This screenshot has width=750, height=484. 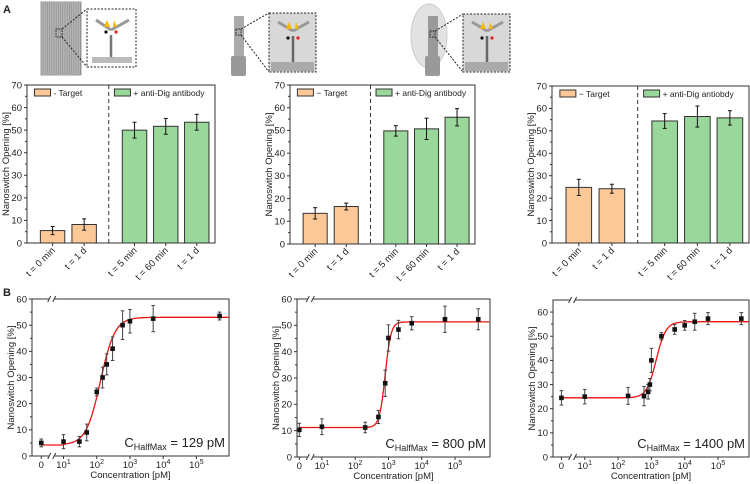 What do you see at coordinates (683, 263) in the screenshot?
I see `x-tick-label: t = 60 min` at bounding box center [683, 263].